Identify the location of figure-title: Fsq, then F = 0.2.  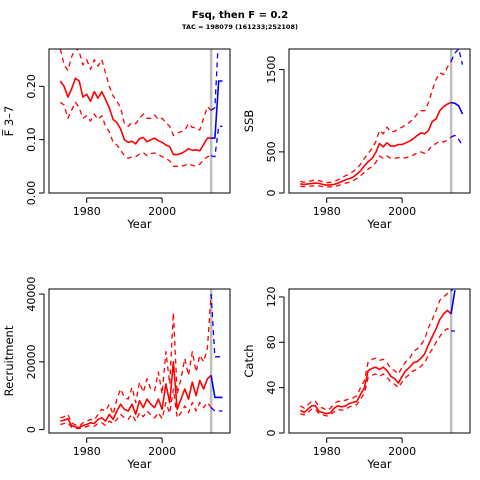
(240, 15).